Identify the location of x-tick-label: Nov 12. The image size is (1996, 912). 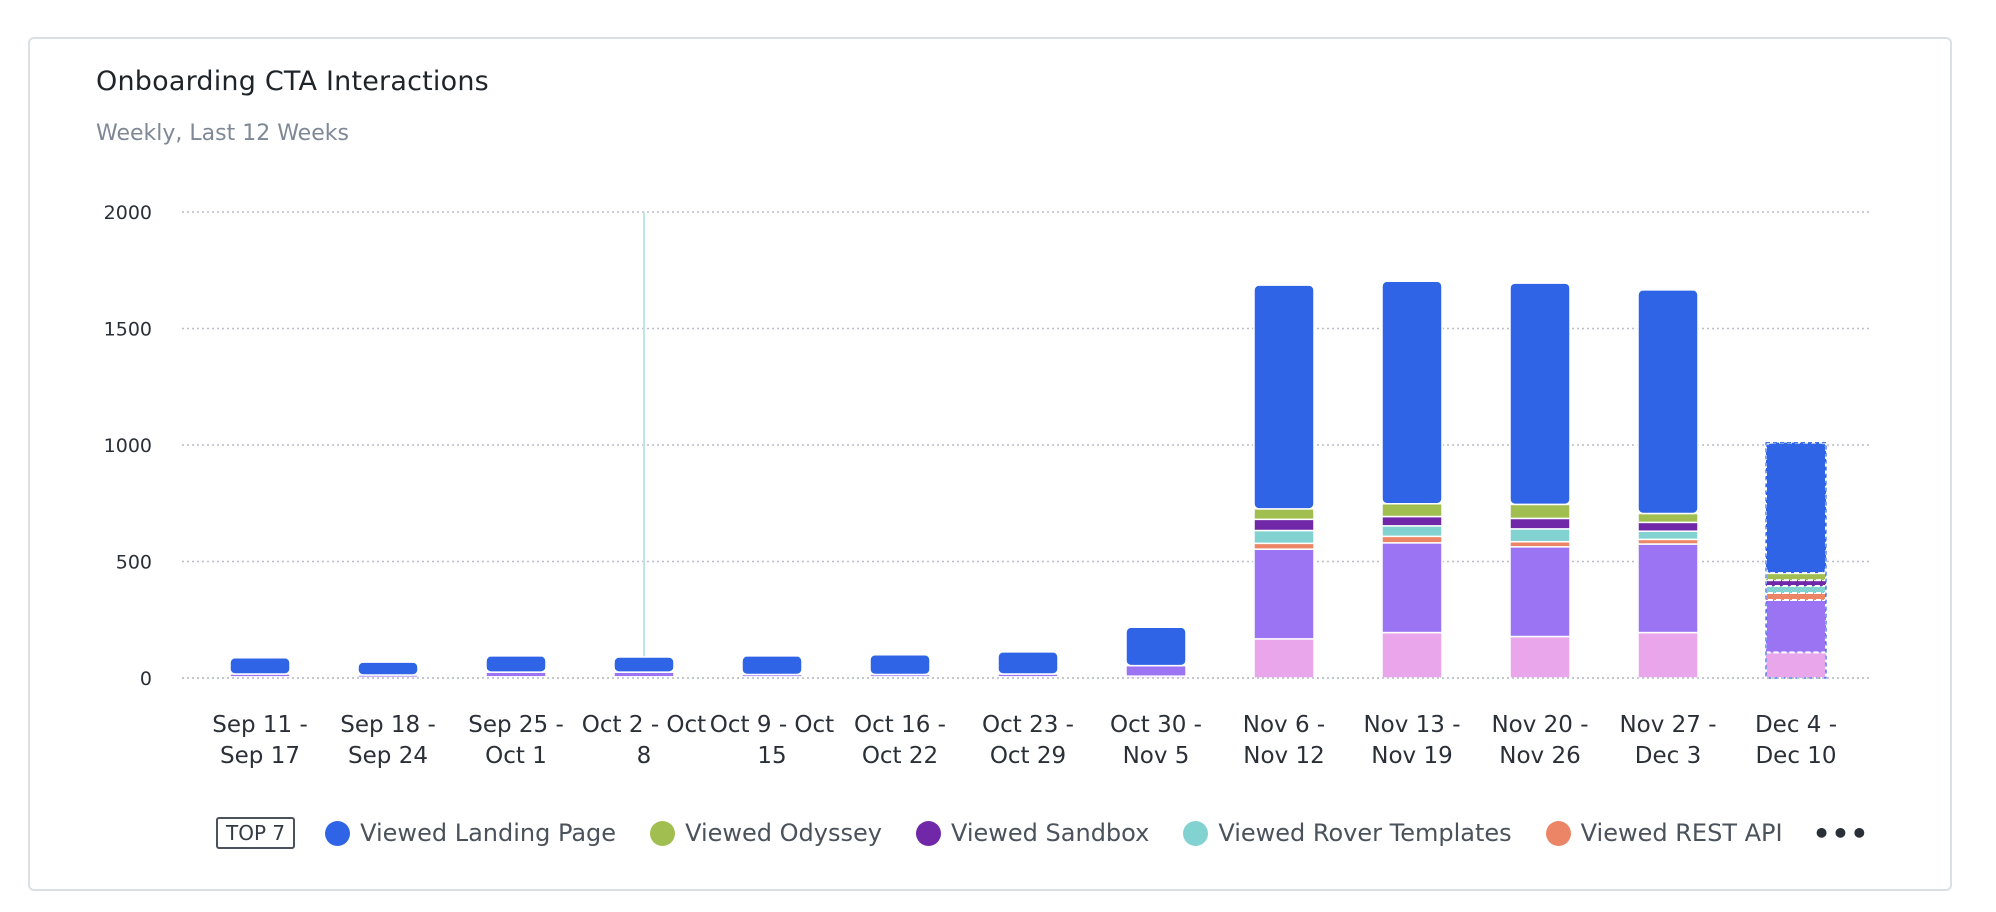
(1283, 756).